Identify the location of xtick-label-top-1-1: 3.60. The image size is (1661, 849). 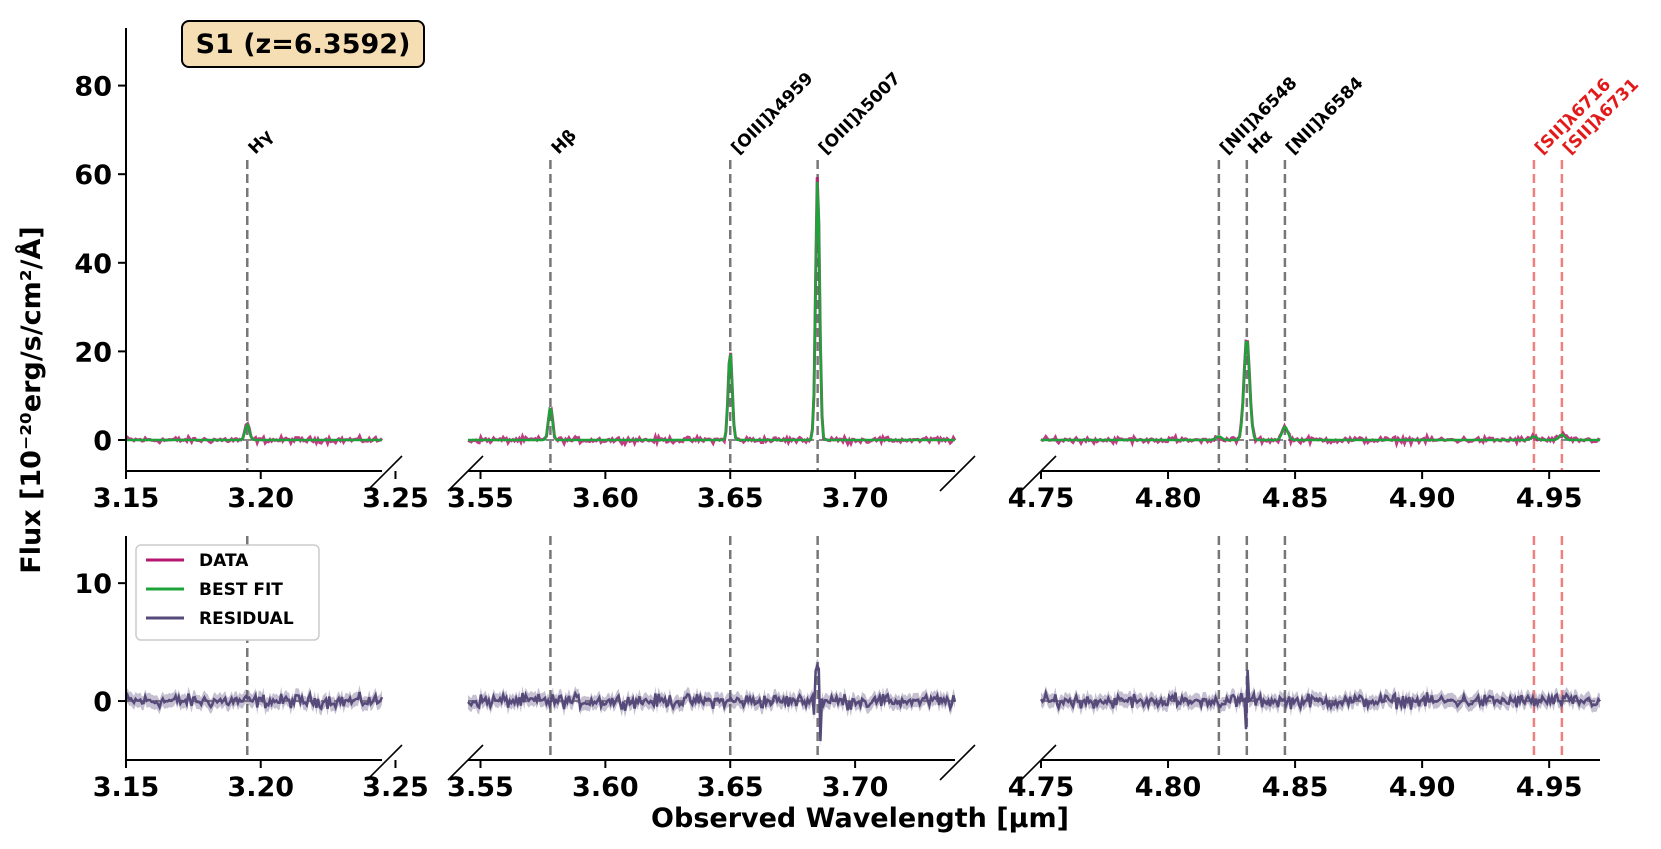
(605, 498).